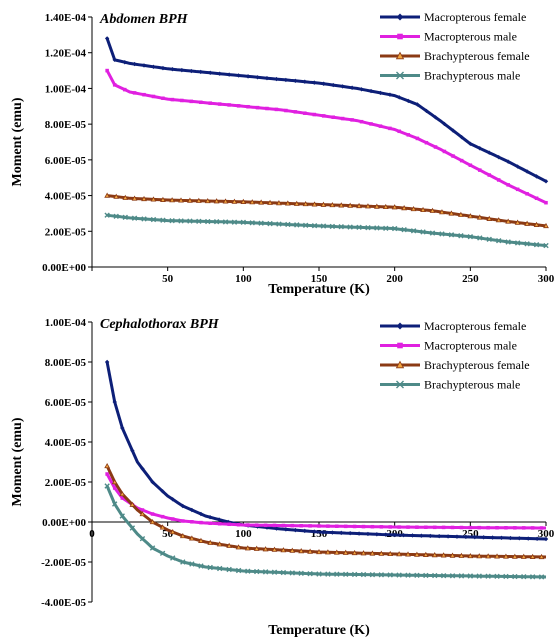 This screenshot has width=556, height=640. What do you see at coordinates (448, 37) in the screenshot?
I see `legend-item: Macropterous male` at bounding box center [448, 37].